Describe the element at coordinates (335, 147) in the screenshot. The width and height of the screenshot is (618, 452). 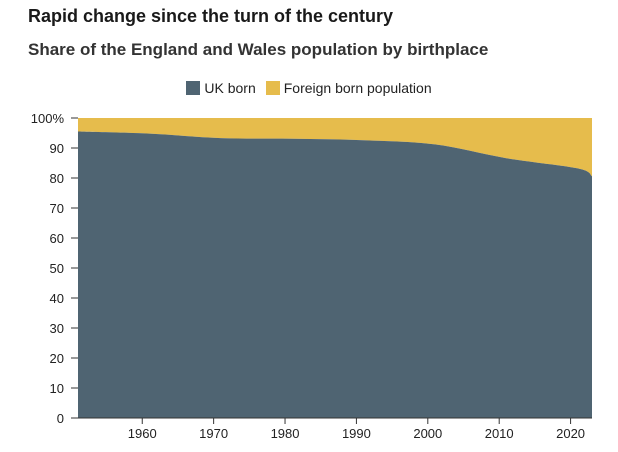
I see `series-area-foreign-born` at that location.